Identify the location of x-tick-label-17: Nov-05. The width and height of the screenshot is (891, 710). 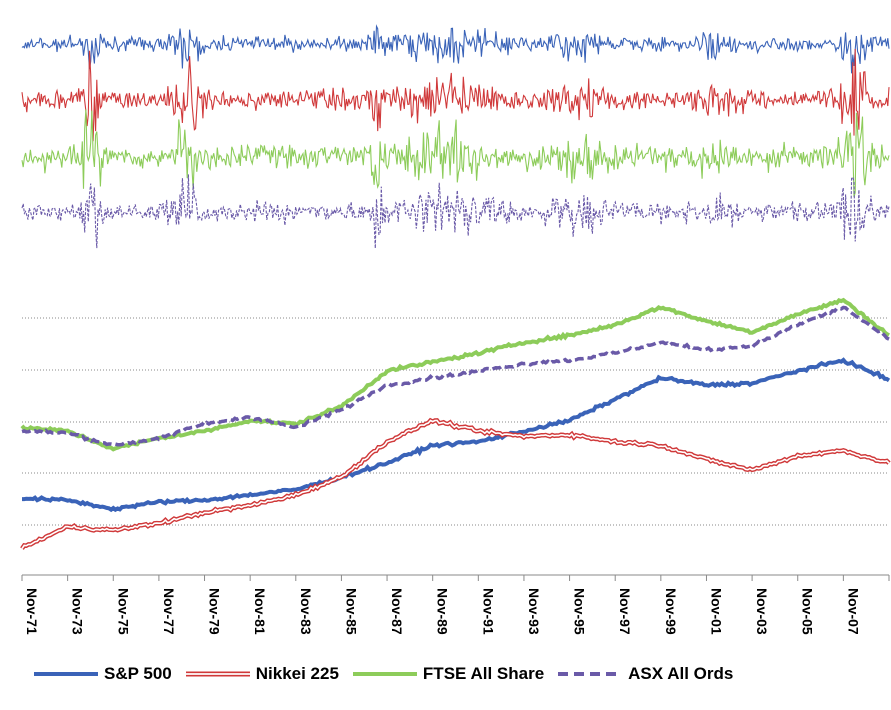
(808, 611).